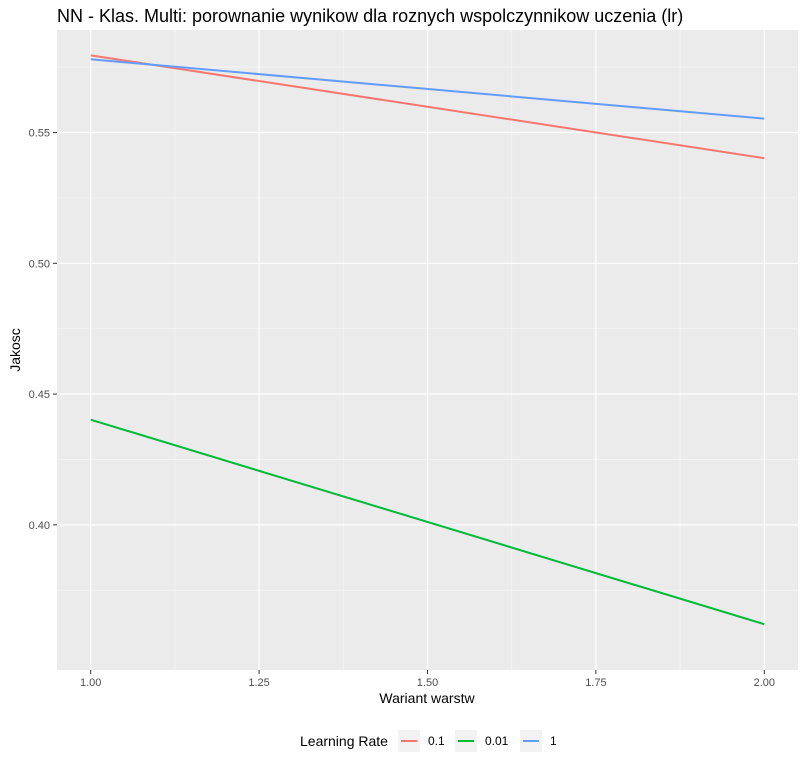  Describe the element at coordinates (43, 330) in the screenshot. I see `y-axis: 0.40 0.45 0.50 0.55` at that location.